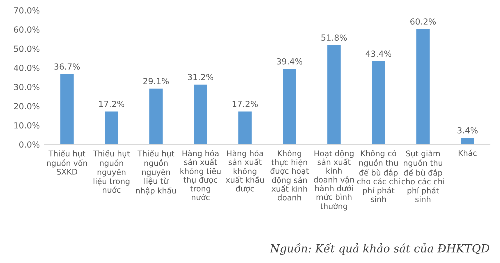  Describe the element at coordinates (27, 68) in the screenshot. I see `y-tick-label: 40.0%` at that location.